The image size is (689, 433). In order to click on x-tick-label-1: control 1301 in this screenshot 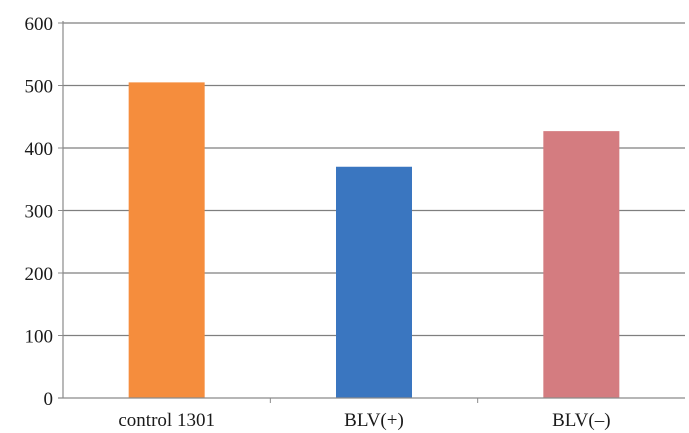, I will do `click(166, 420)`.